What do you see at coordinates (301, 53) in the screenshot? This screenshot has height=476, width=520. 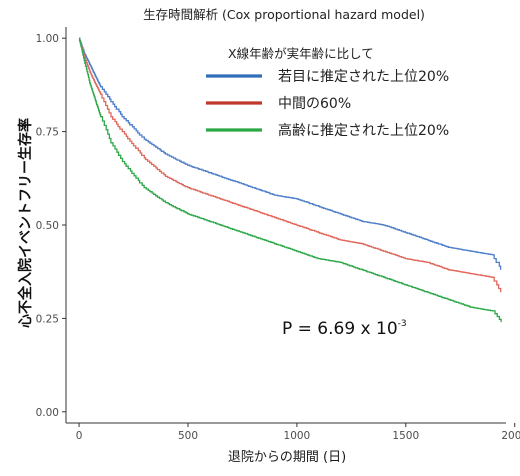 I see `legend-title: X線年齢が実年齢に比して` at bounding box center [301, 53].